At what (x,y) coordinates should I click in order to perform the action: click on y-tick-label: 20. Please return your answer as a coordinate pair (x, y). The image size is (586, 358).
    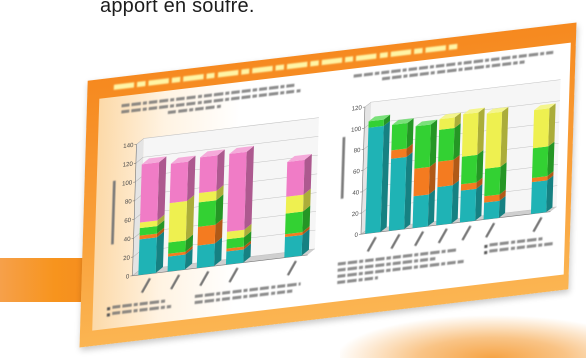
    Looking at the image, I should click on (356, 214).